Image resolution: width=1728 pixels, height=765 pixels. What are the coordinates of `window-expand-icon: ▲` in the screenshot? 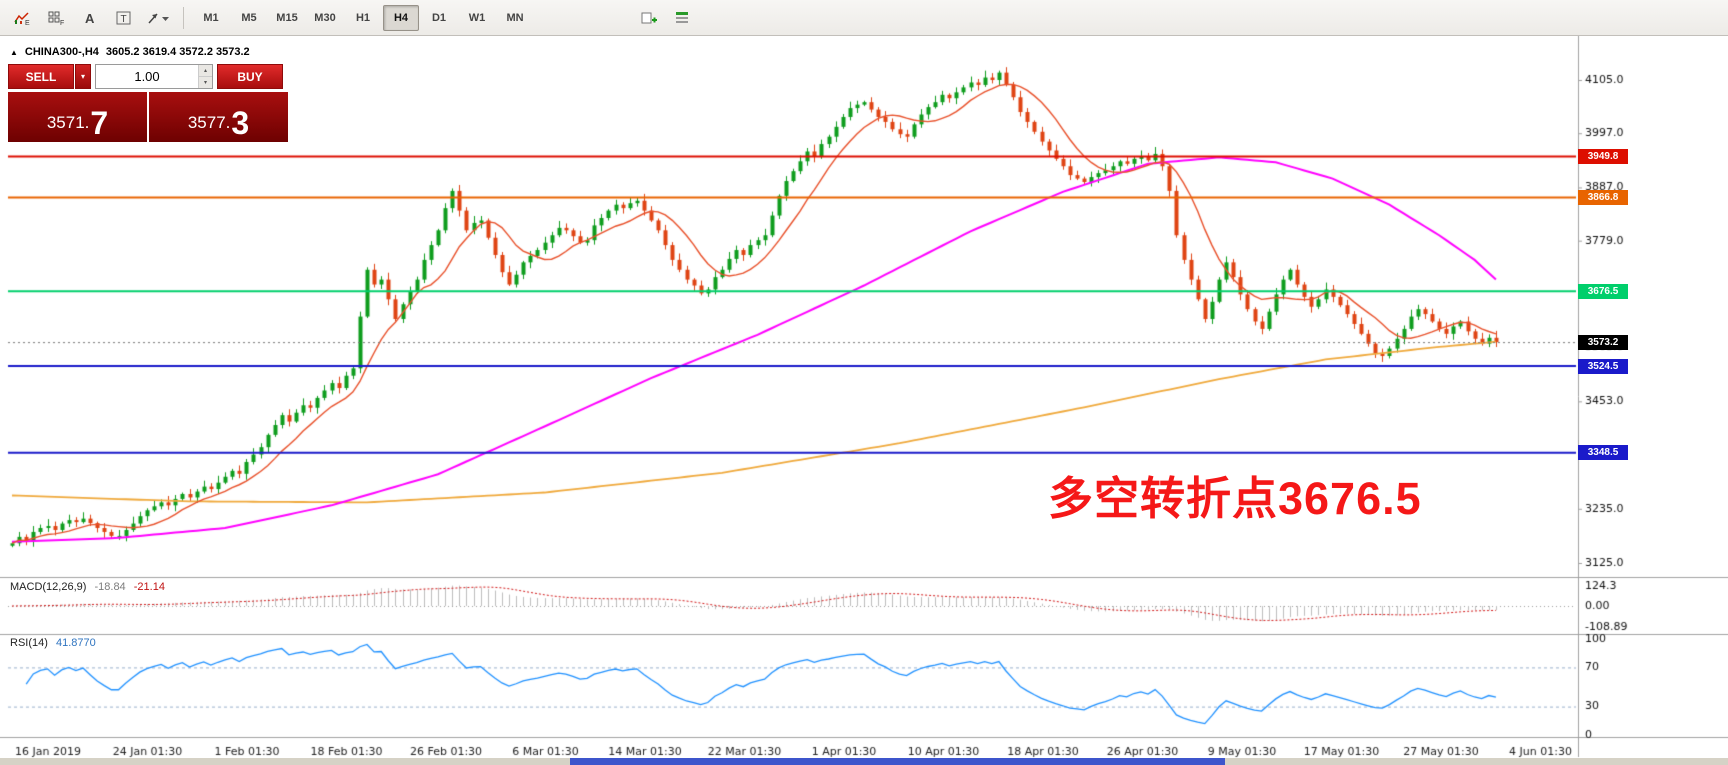 It's located at (14, 52).